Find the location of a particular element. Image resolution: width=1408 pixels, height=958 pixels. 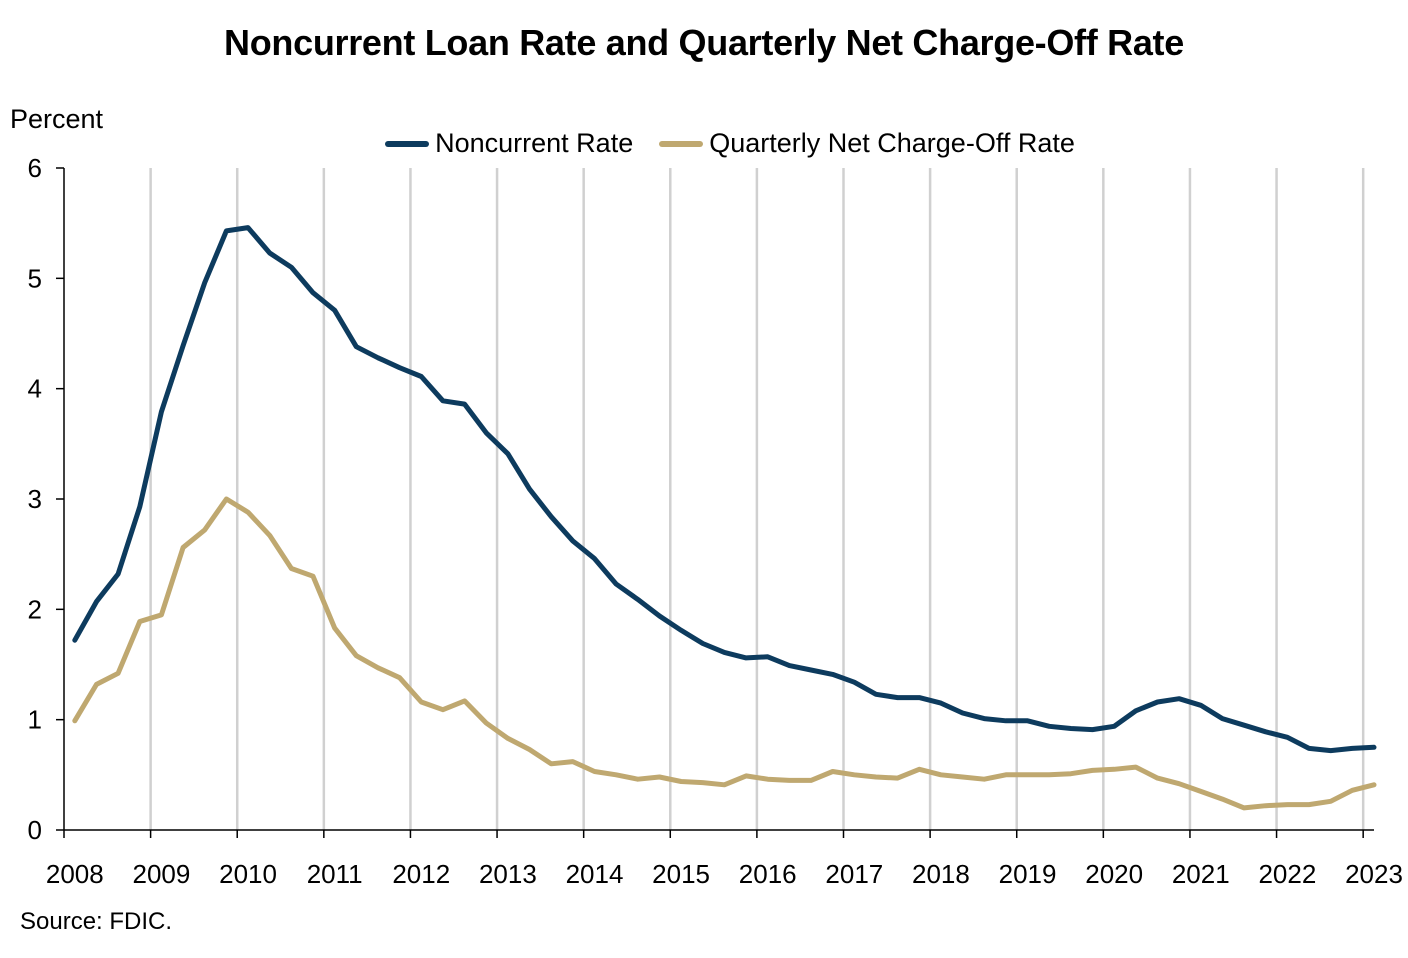

x-tick-label: 2018 is located at coordinates (941, 874).